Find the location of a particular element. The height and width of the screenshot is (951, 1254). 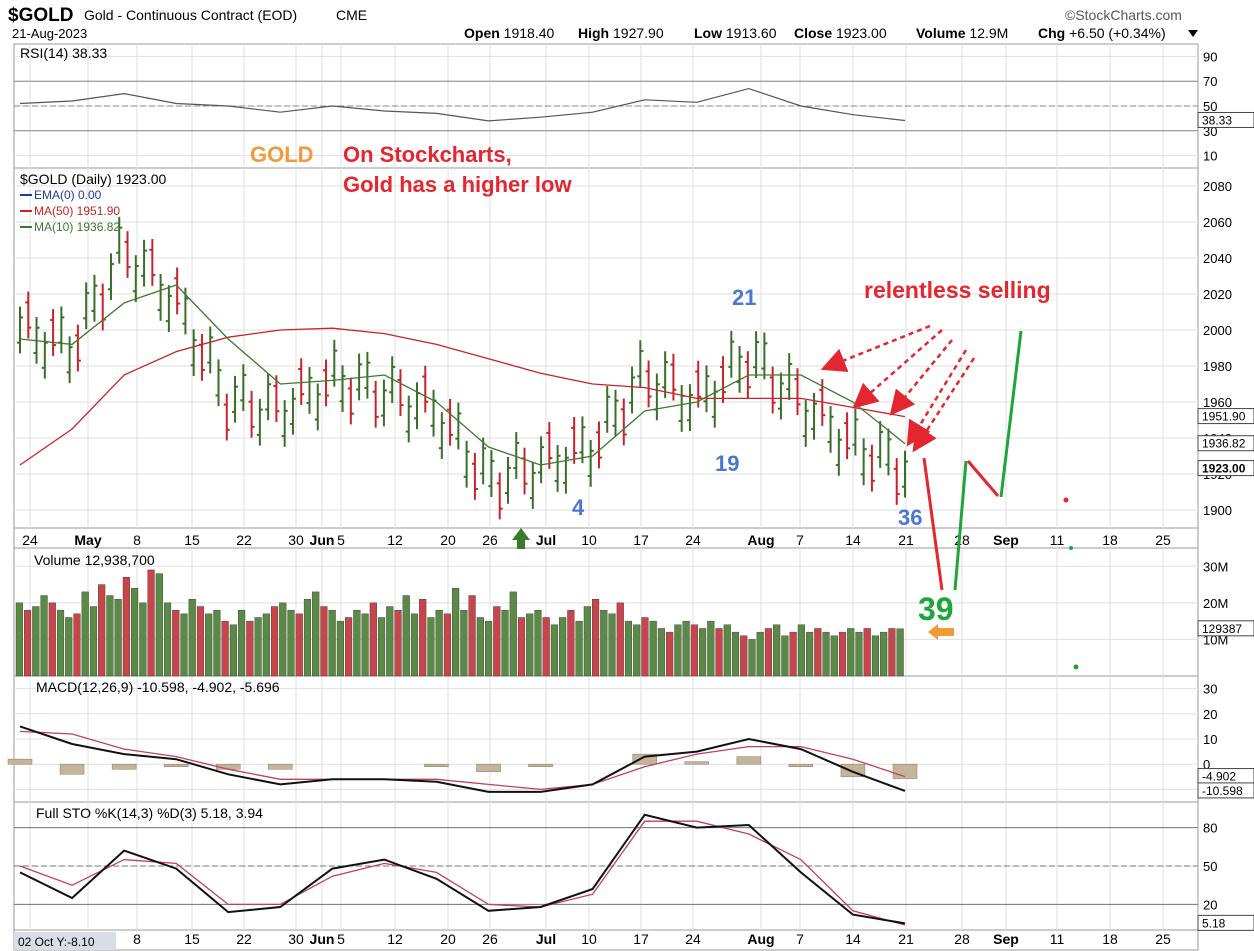

x-tick-label: Aug is located at coordinates (760, 540).